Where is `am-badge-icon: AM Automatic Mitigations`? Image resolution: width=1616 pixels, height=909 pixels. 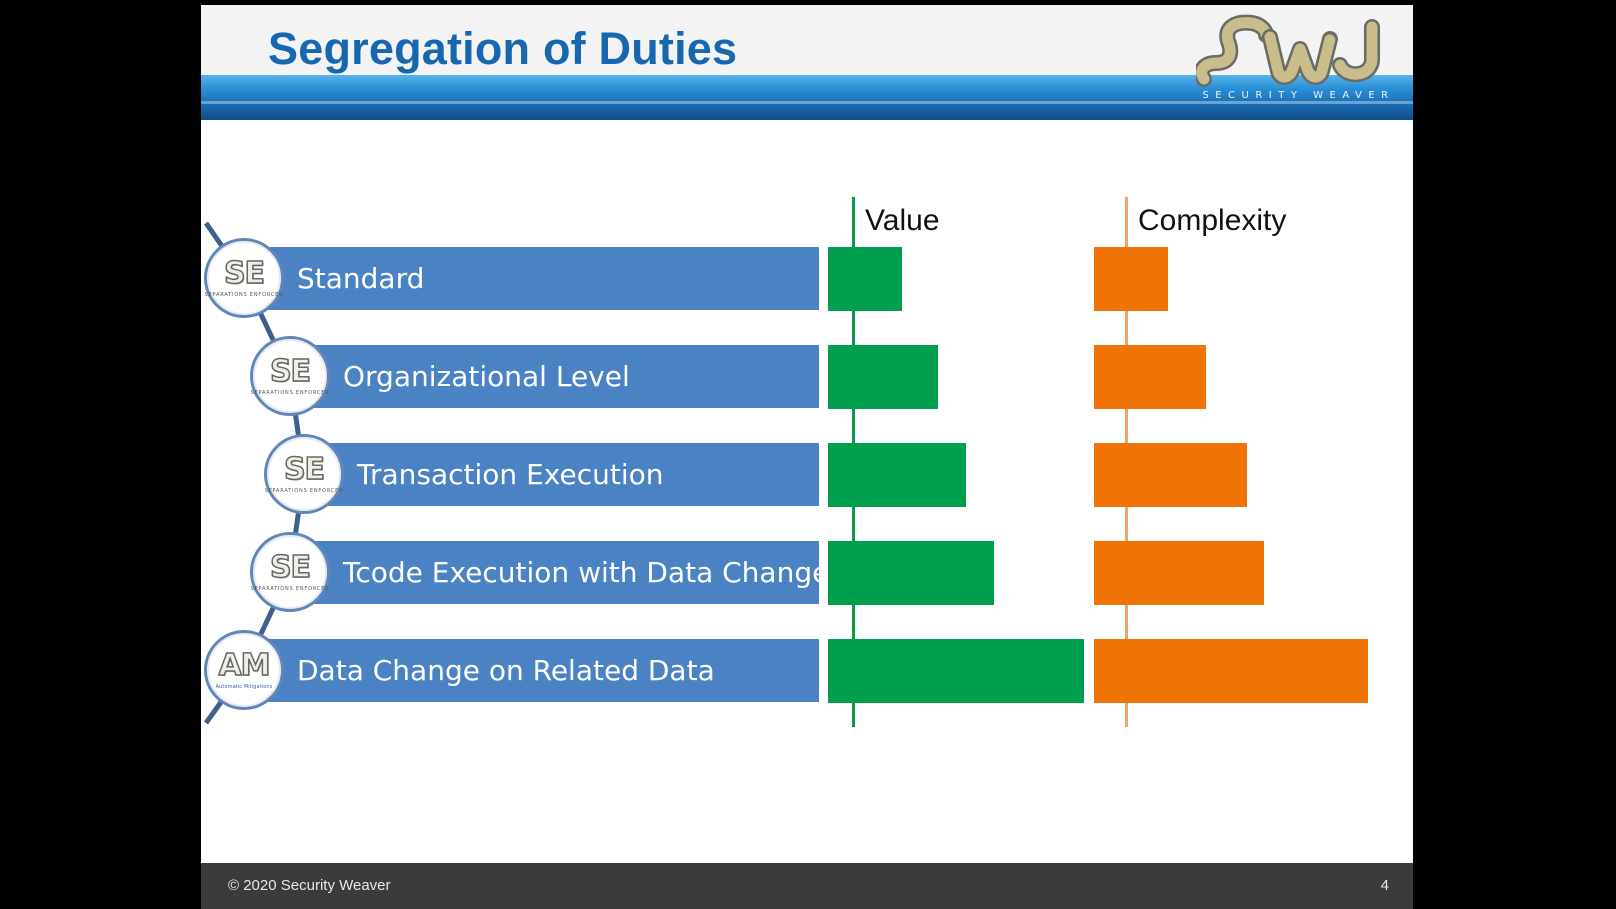 am-badge-icon: AM Automatic Mitigations is located at coordinates (244, 670).